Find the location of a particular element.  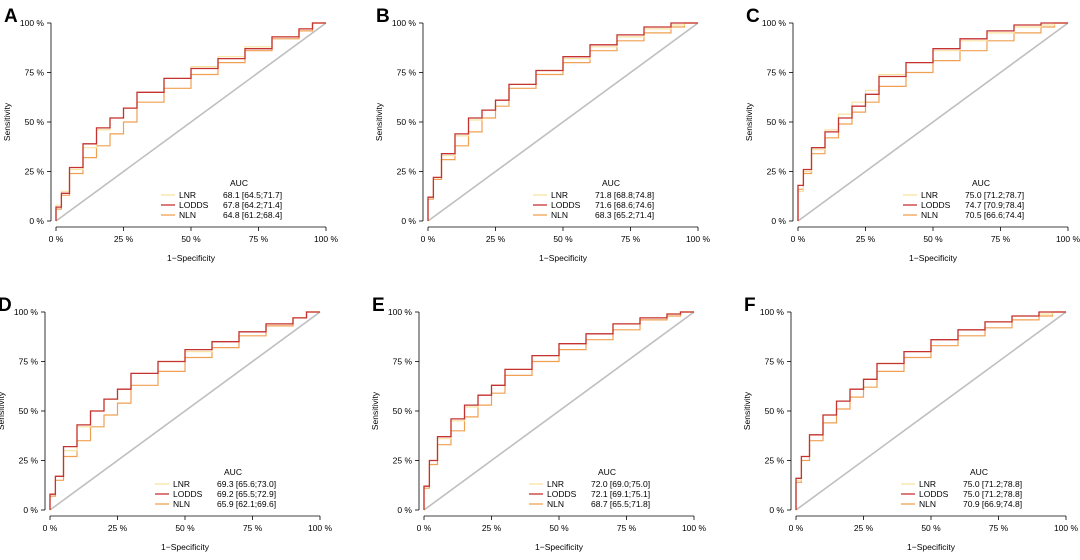

legend-auc-nln: 68.3 [65.2;71.4] is located at coordinates (624, 215).